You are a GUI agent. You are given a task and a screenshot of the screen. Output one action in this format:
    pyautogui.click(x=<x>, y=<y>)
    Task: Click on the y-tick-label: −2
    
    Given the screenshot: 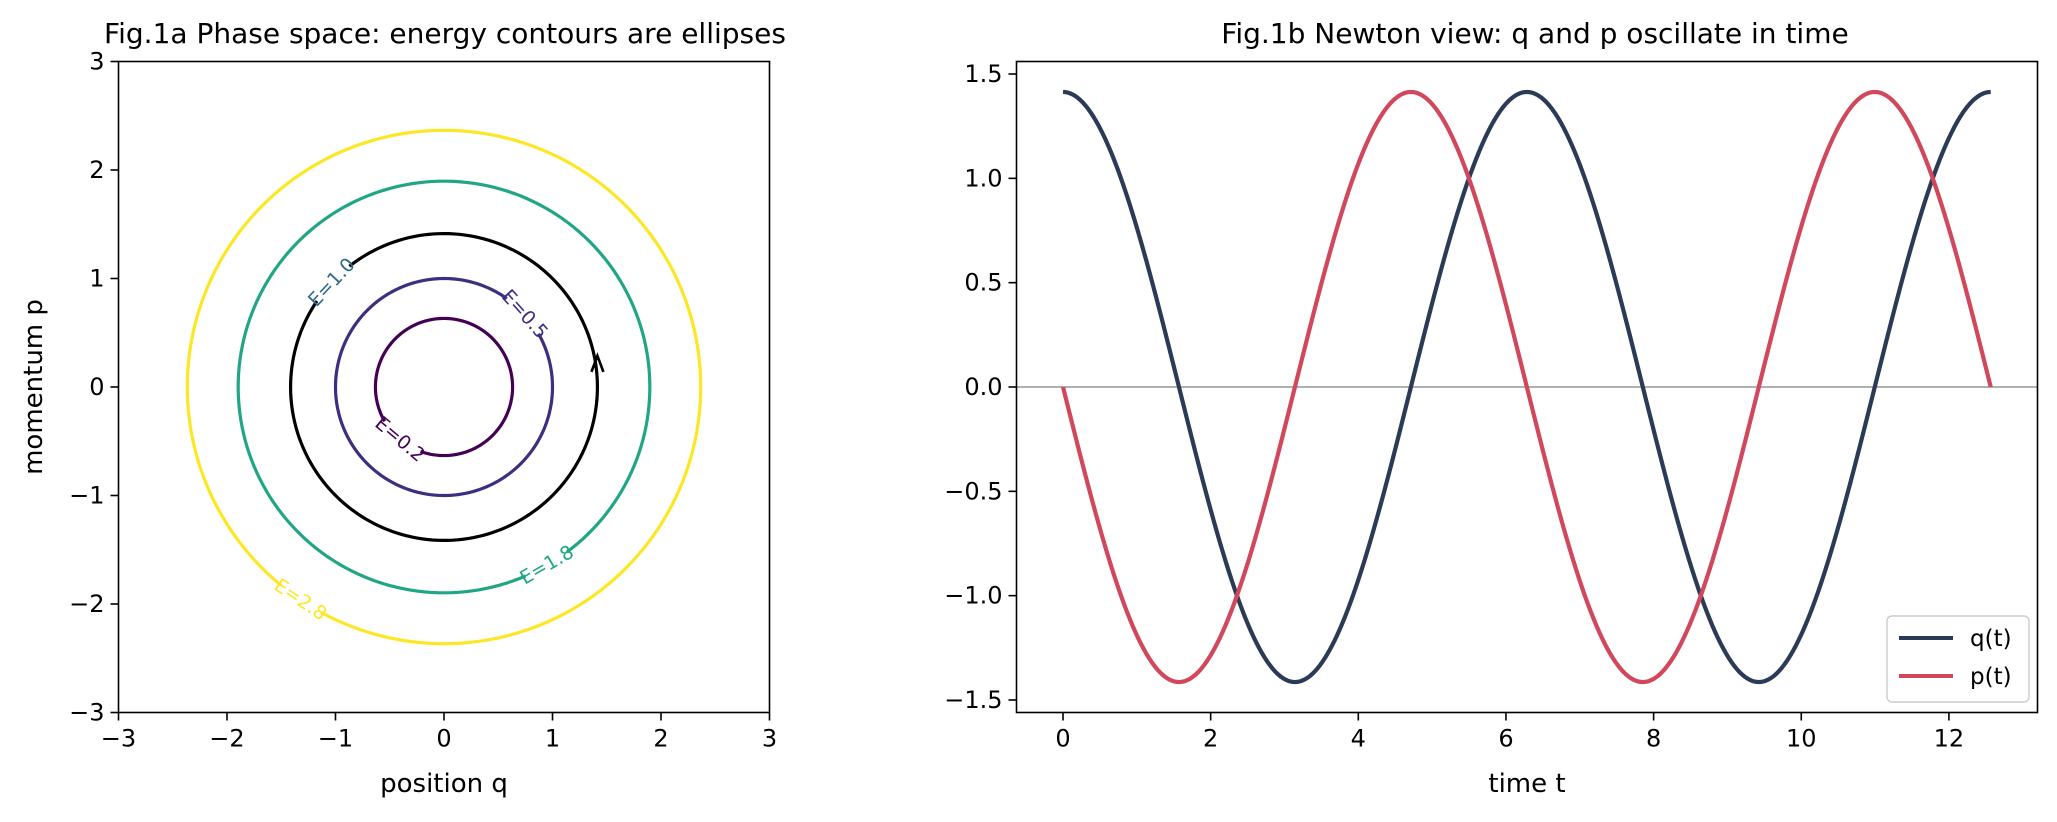 What is the action you would take?
    pyautogui.click(x=86, y=604)
    